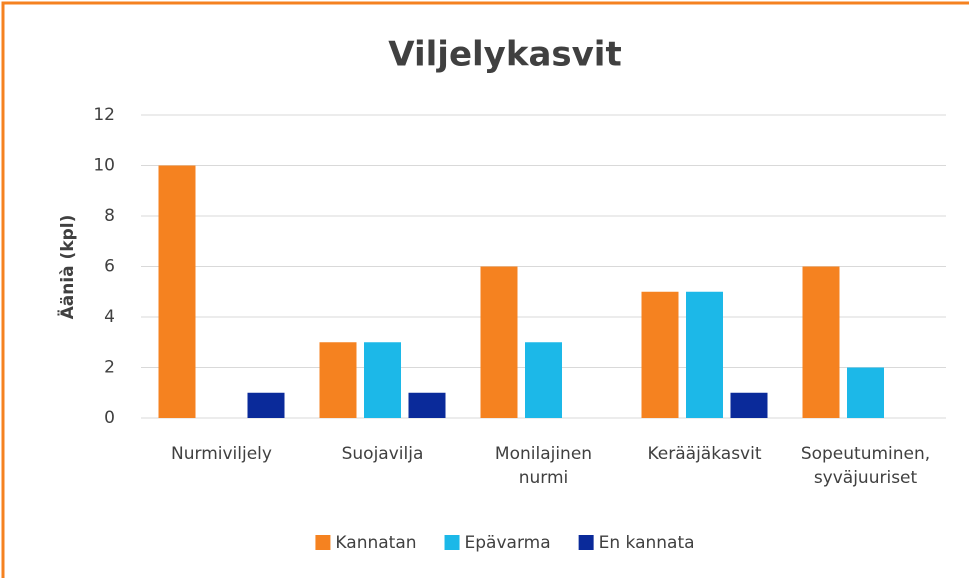 The height and width of the screenshot is (578, 969). Describe the element at coordinates (104, 166) in the screenshot. I see `y-tick-label: 10` at that location.